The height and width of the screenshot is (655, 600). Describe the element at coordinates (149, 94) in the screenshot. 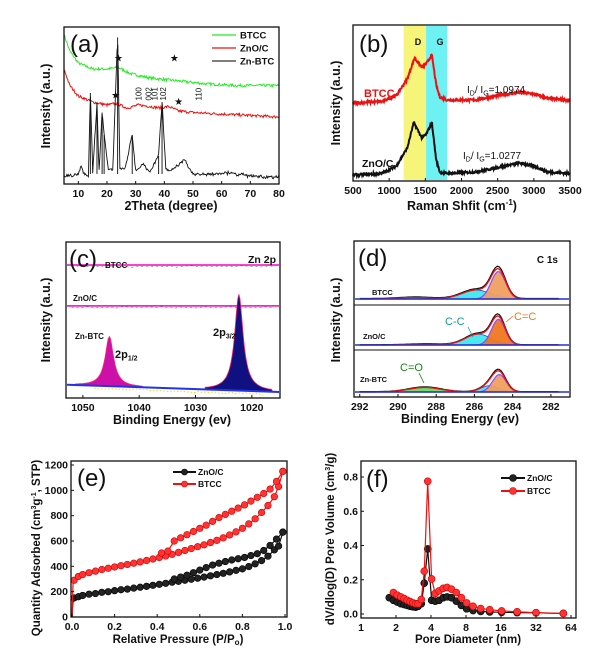

I see `hkl-label: 002` at that location.